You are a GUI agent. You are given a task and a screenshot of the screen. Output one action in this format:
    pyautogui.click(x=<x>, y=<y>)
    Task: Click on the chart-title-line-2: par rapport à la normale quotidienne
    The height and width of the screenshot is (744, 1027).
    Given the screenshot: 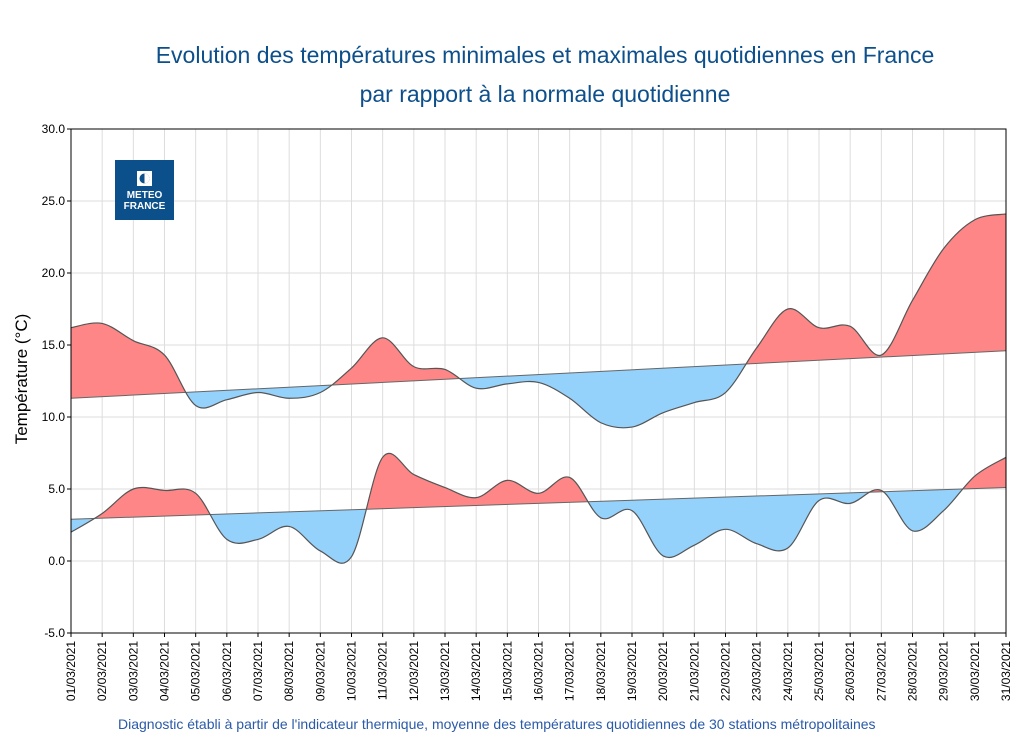 What is the action you would take?
    pyautogui.click(x=545, y=94)
    